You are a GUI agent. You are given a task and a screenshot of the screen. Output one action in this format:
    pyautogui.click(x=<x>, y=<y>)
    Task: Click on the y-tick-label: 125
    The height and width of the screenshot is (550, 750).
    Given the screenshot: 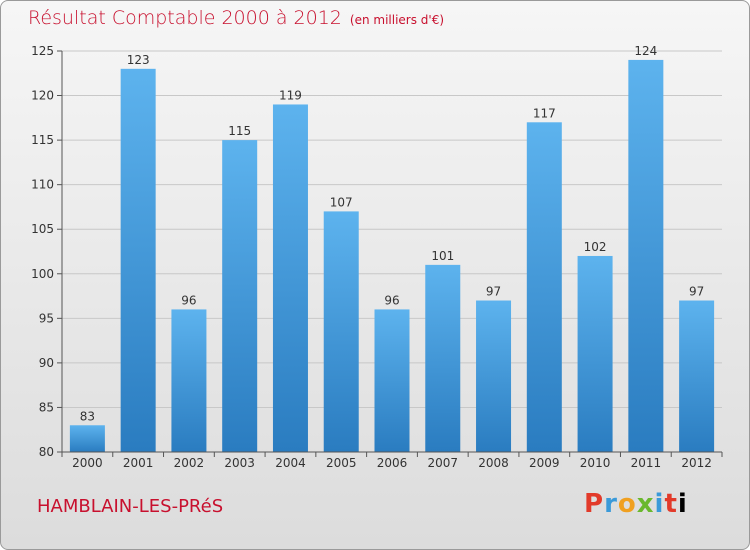 What is the action you would take?
    pyautogui.click(x=42, y=51)
    